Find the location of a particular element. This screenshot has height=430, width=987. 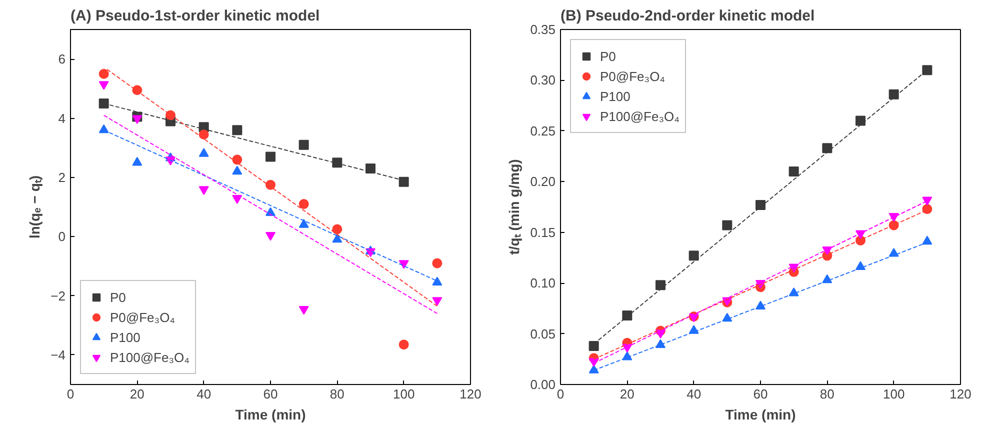

y-tick-label: 6 is located at coordinates (62, 59).